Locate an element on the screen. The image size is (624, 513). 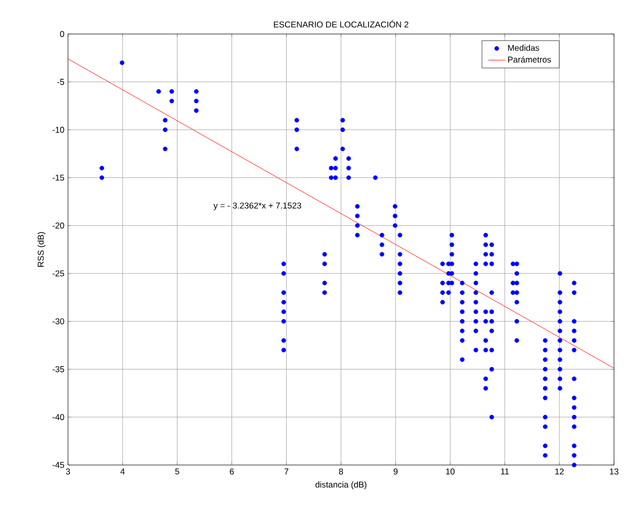
legend-label: Parámetros is located at coordinates (529, 59).